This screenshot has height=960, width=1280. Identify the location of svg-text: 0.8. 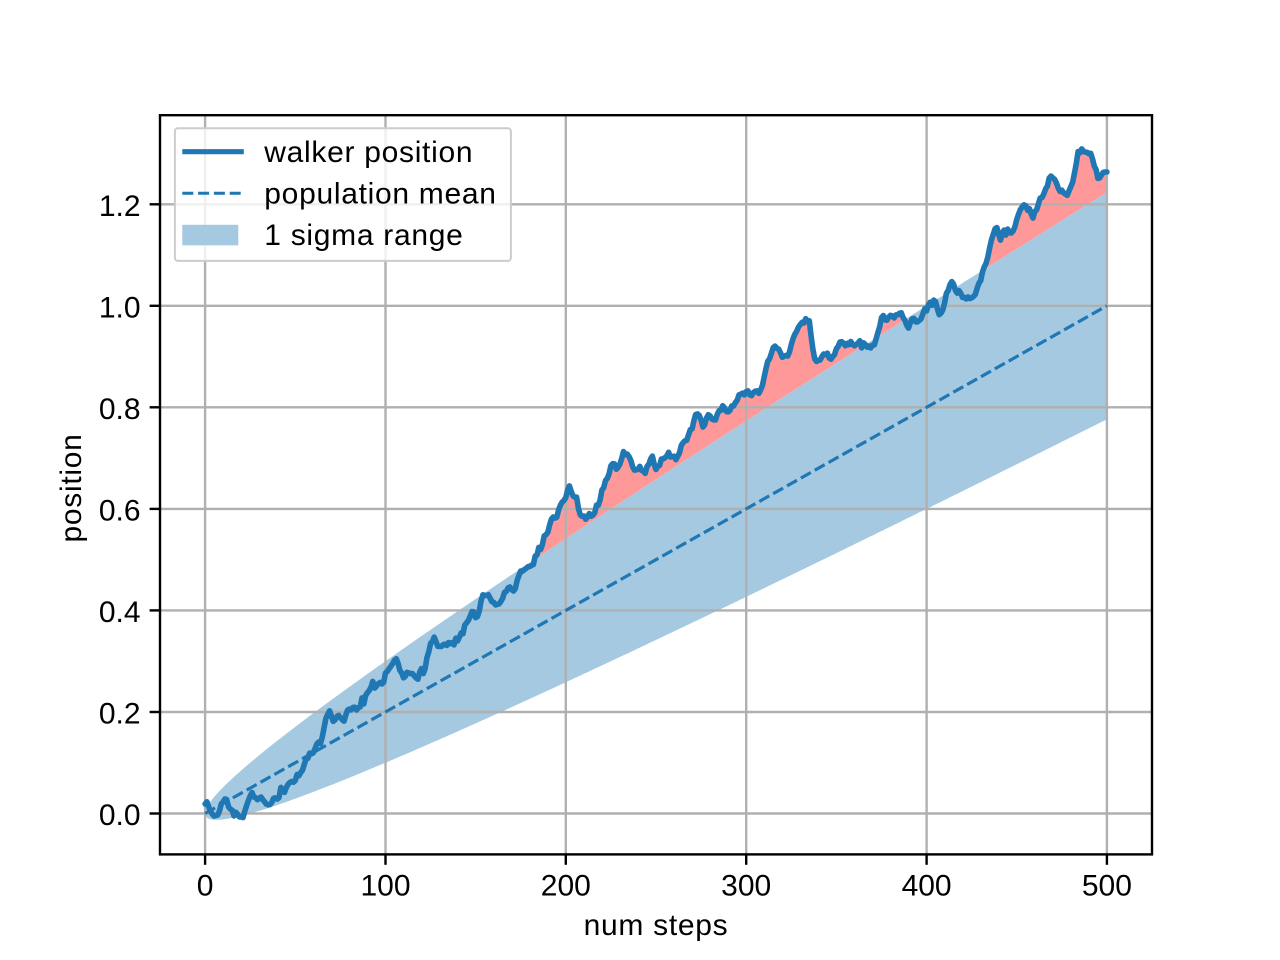
(120, 409).